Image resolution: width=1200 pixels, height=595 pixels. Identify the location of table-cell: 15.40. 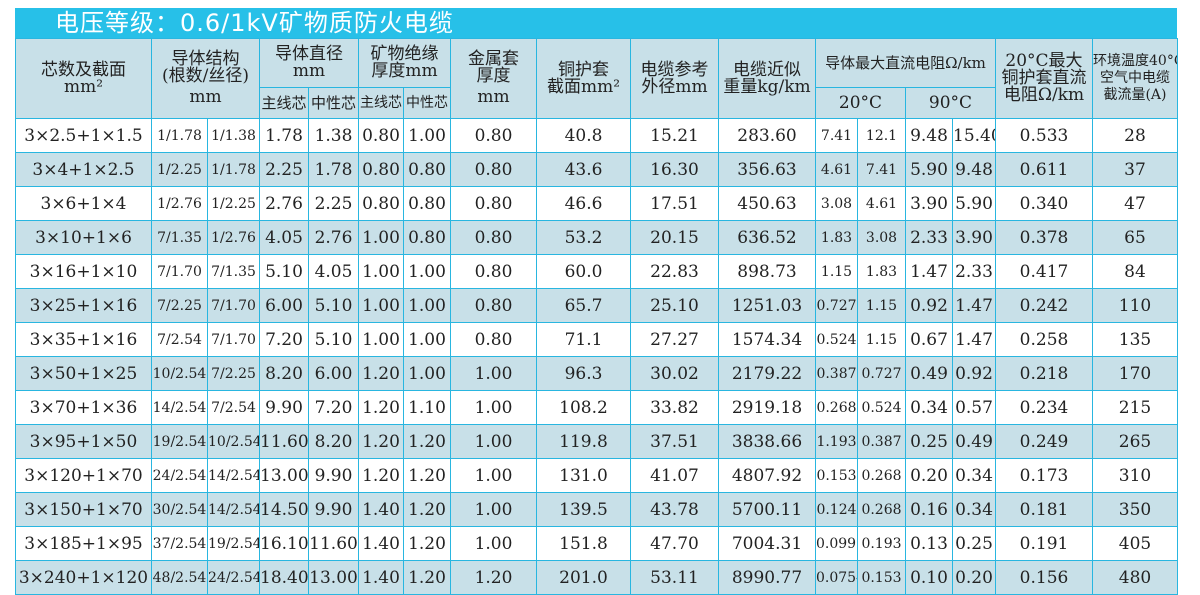
(974, 135).